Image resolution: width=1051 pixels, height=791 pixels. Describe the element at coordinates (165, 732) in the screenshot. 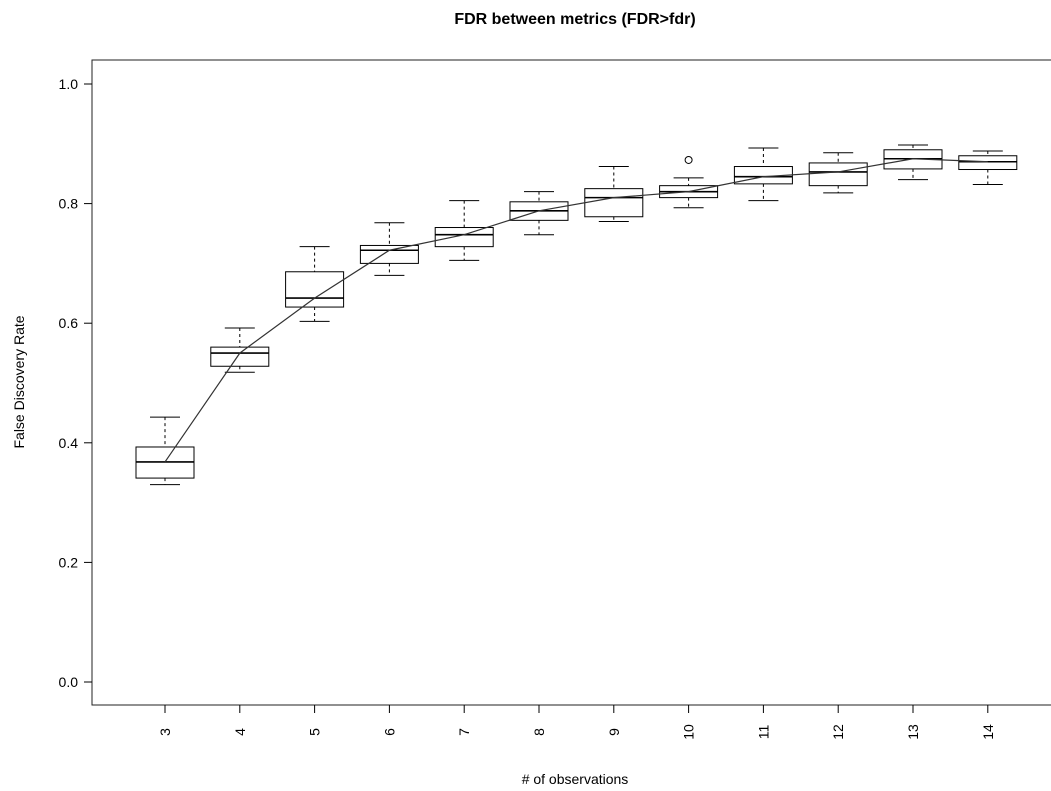

I see `x-tick-label: 3` at that location.